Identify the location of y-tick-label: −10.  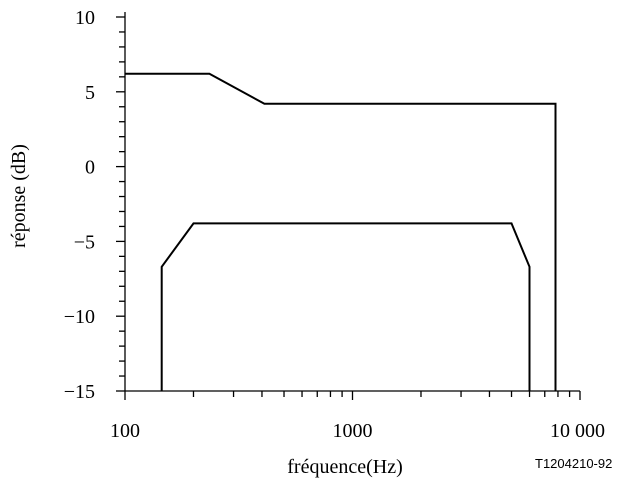
(79, 317).